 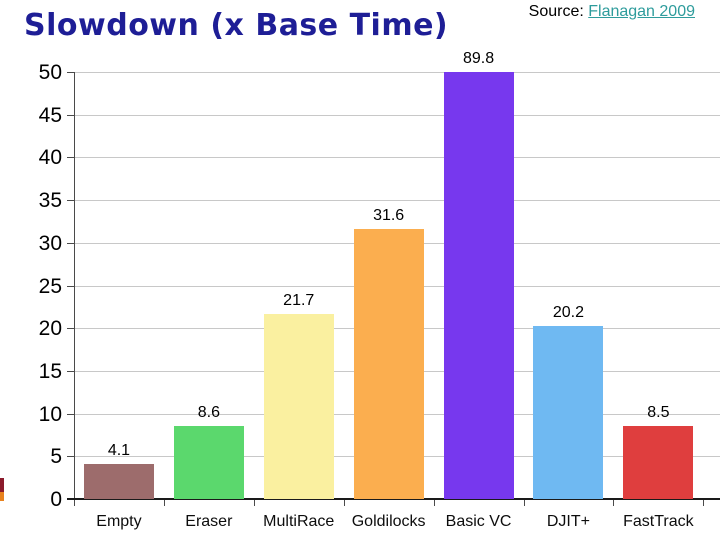 I want to click on source-prefix-label: Source:, so click(x=556, y=11).